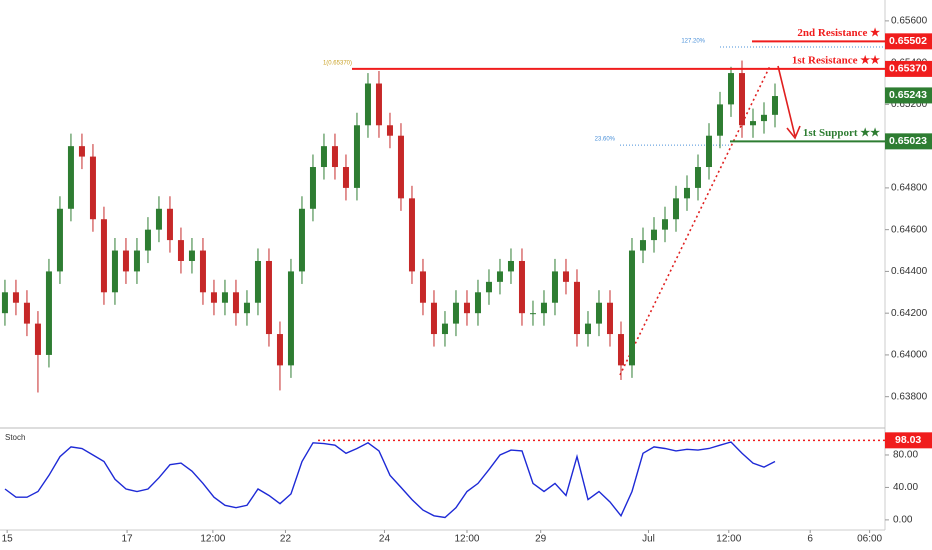  Describe the element at coordinates (909, 355) in the screenshot. I see `y-tick-label: 0.64000` at that location.